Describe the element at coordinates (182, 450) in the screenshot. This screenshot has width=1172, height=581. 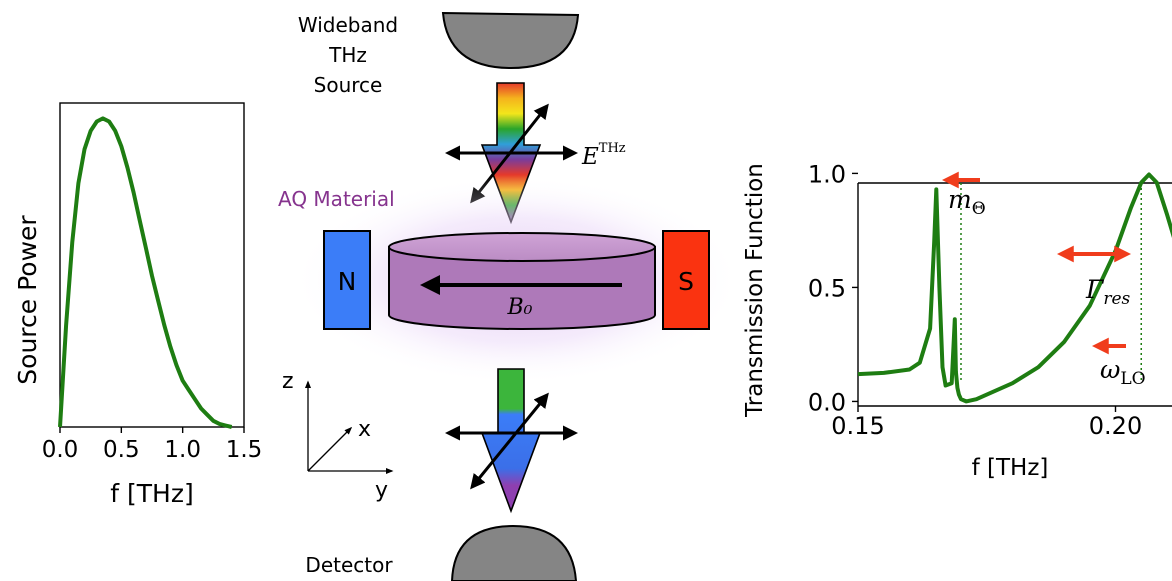
I see `x-tick-label: 1.0` at that location.